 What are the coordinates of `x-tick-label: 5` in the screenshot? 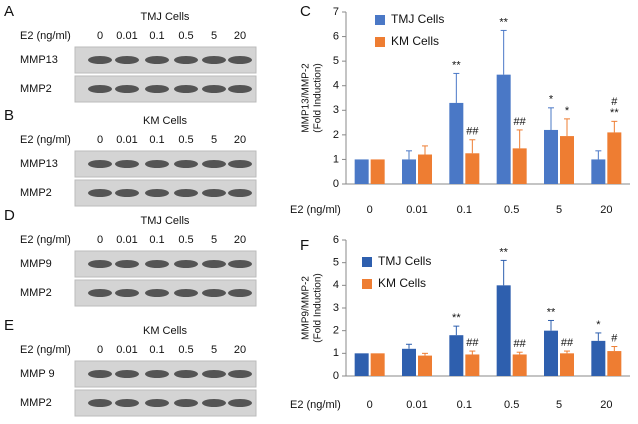 It's located at (559, 210).